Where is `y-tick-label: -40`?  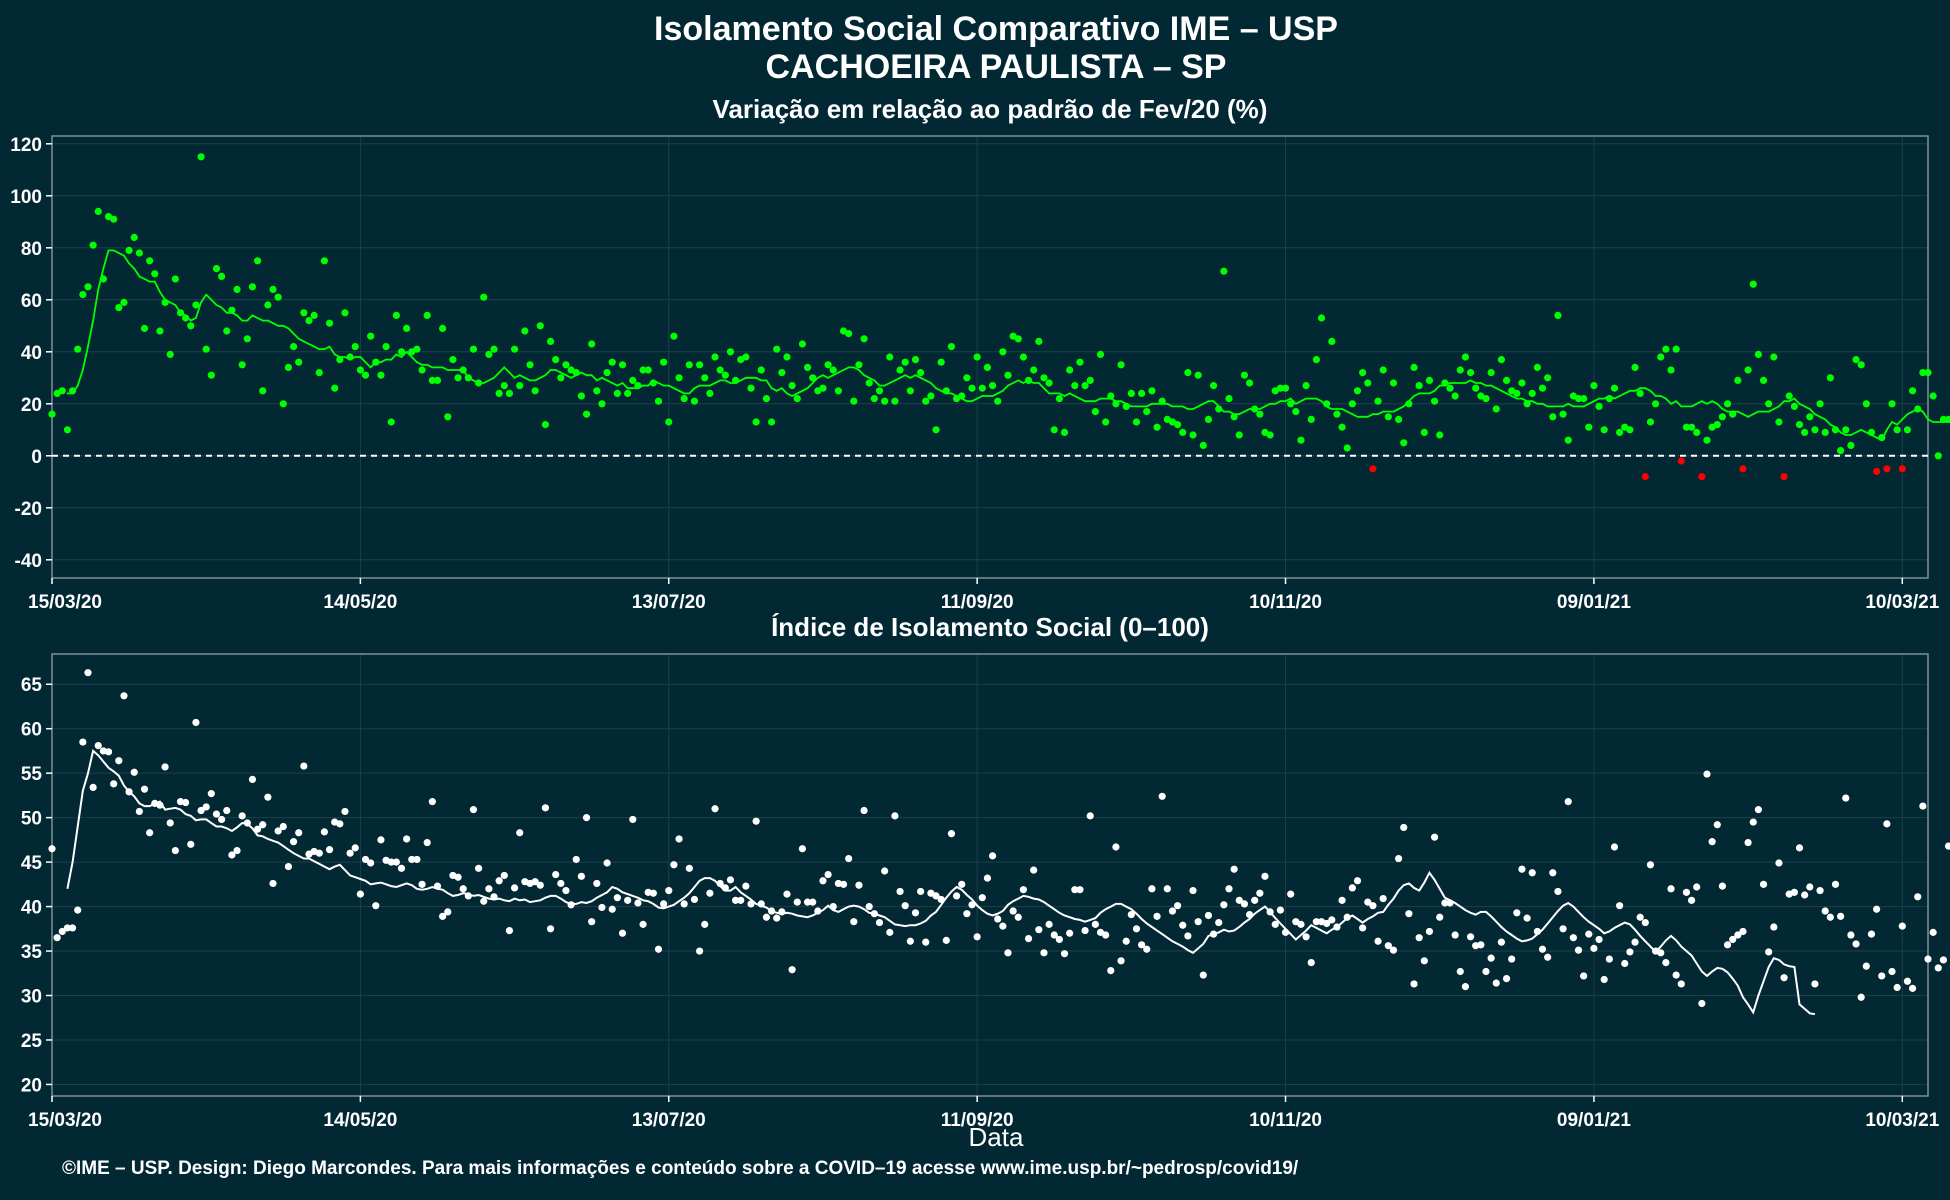 y-tick-label: -40 is located at coordinates (28, 561).